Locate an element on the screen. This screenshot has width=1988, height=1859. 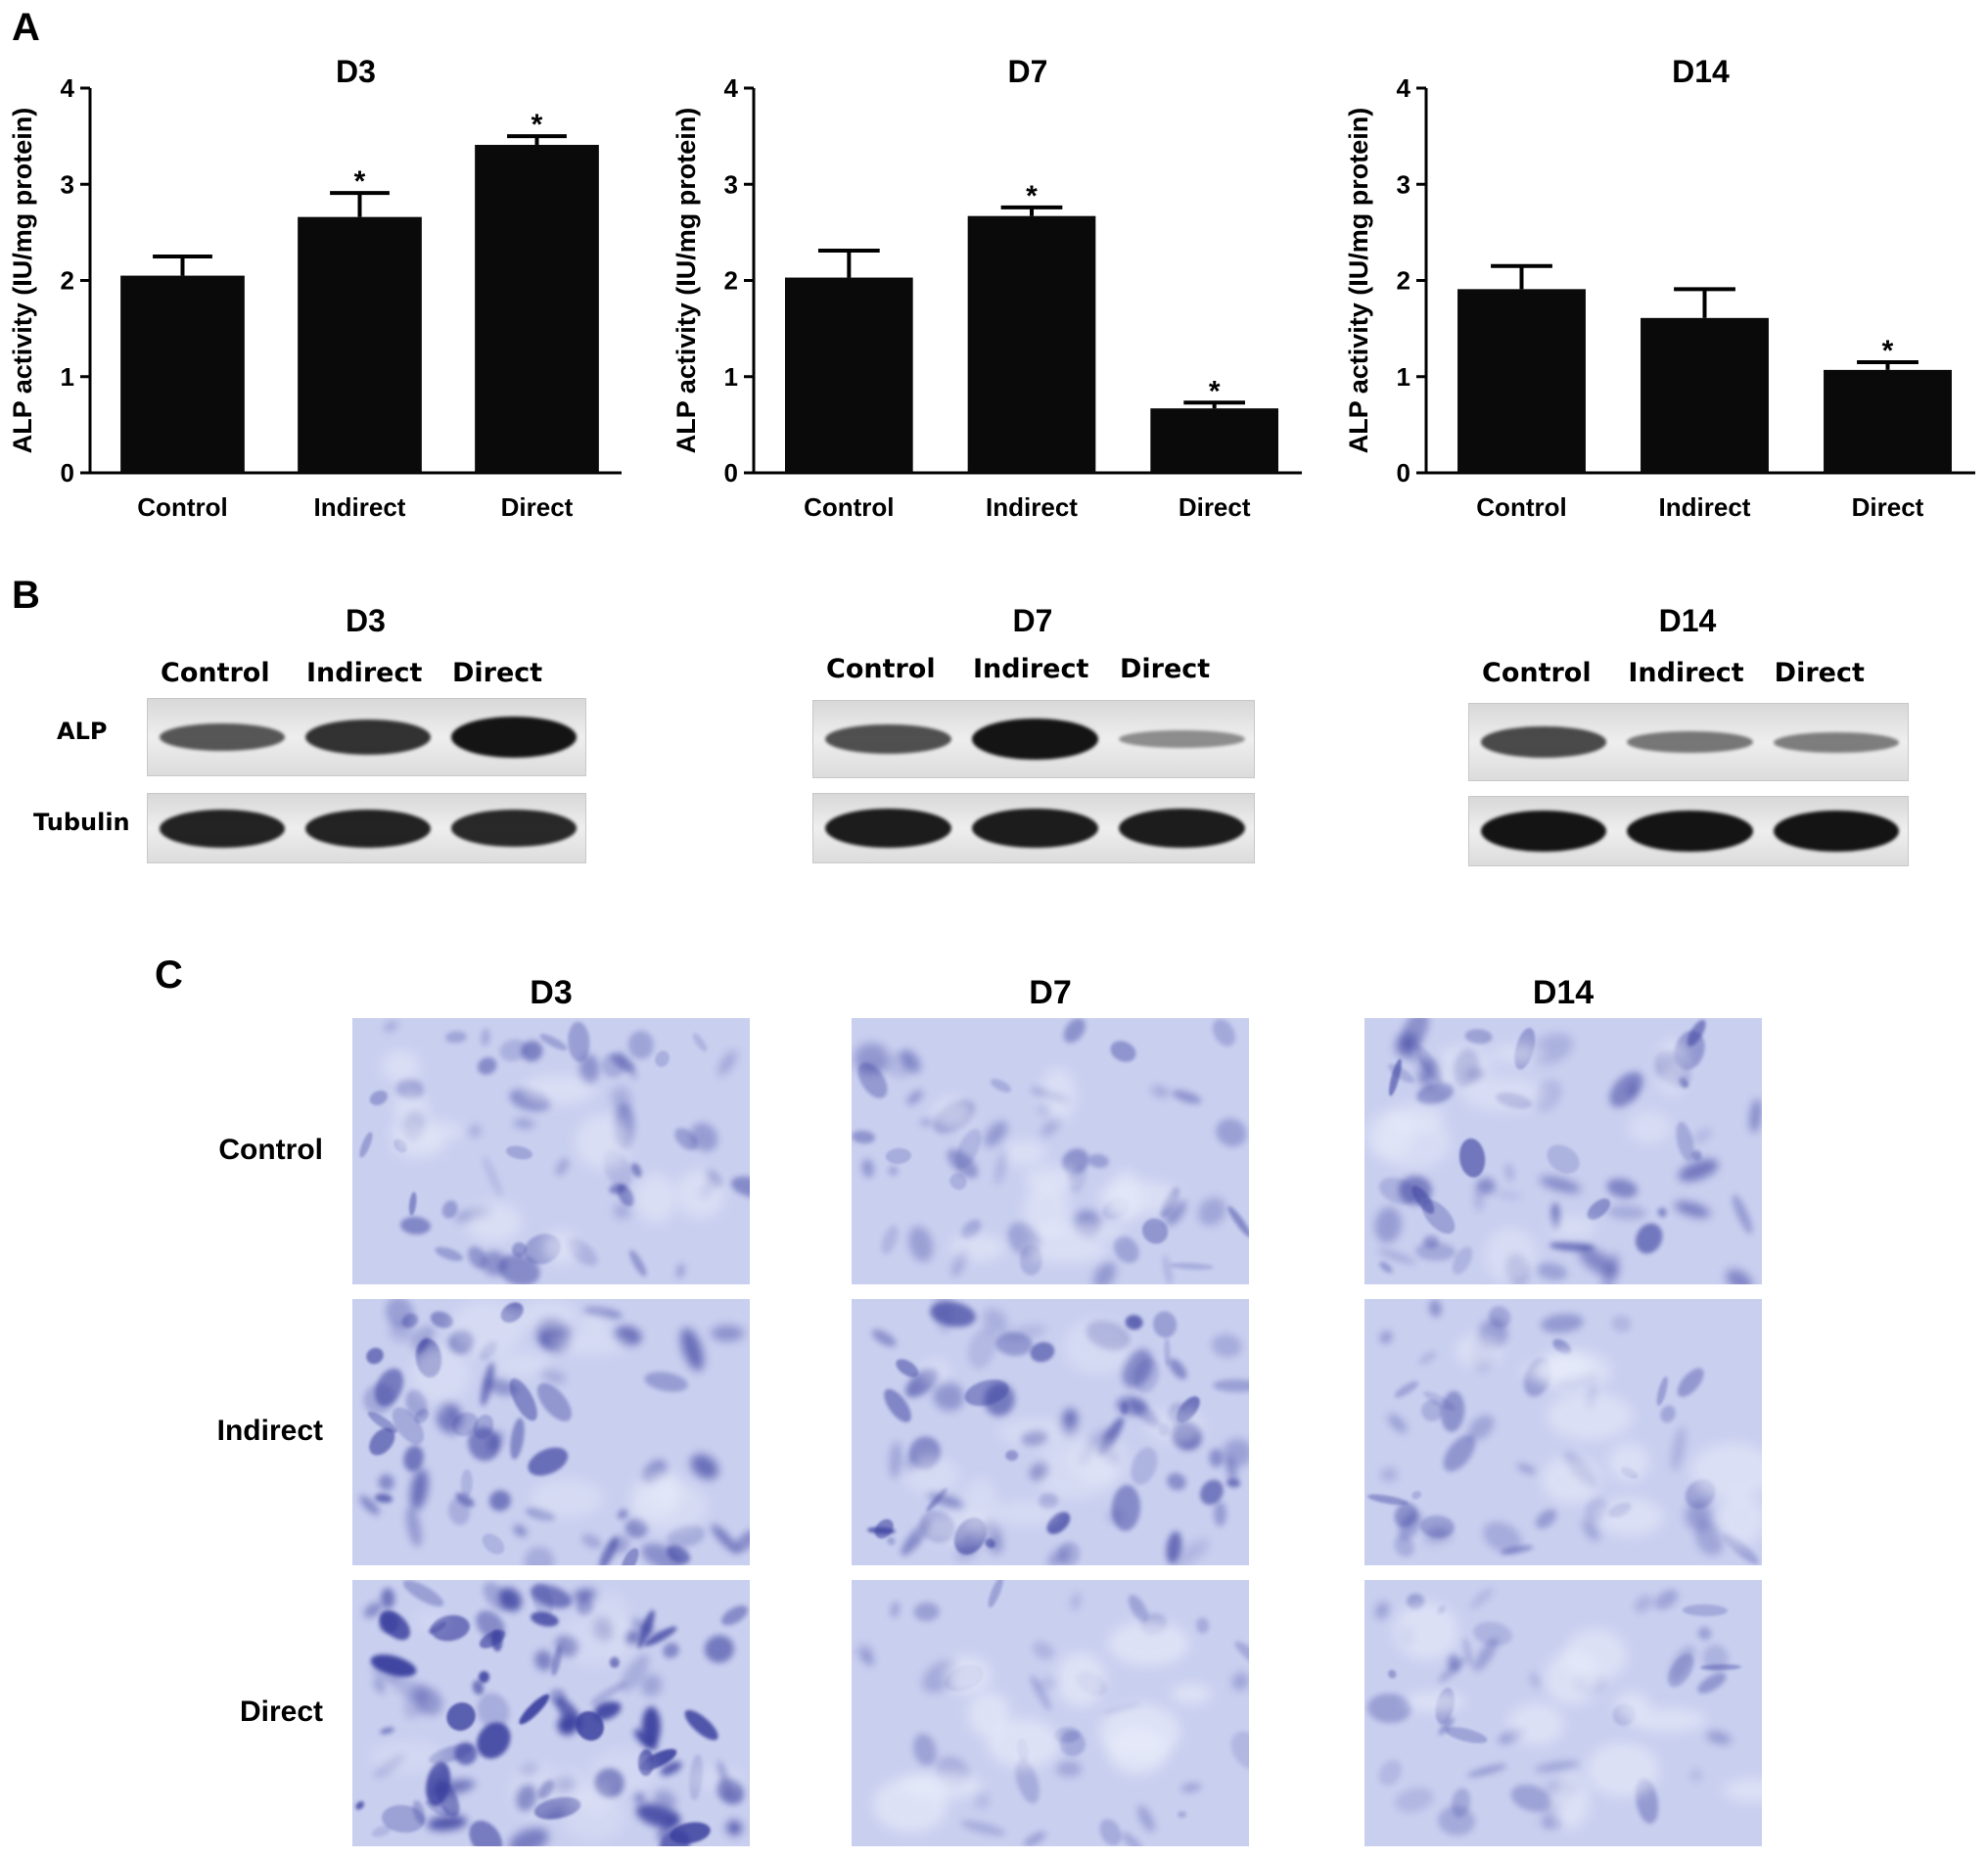
chart-title: D3 is located at coordinates (356, 71).